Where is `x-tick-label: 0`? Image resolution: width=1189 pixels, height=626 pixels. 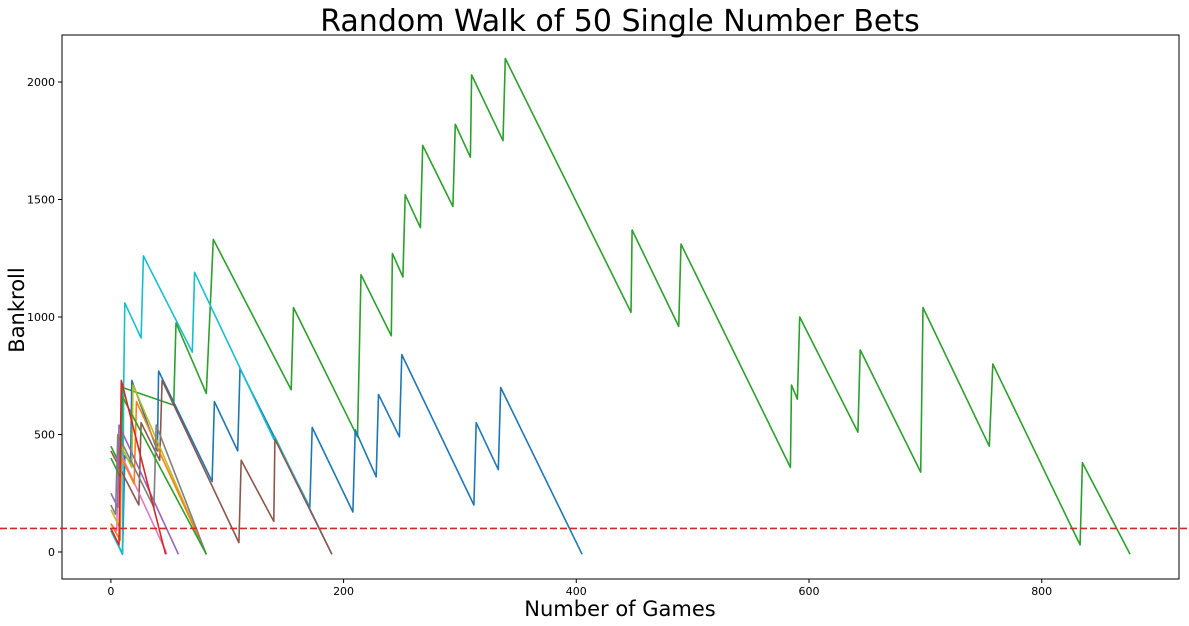
x-tick-label: 0 is located at coordinates (110, 591).